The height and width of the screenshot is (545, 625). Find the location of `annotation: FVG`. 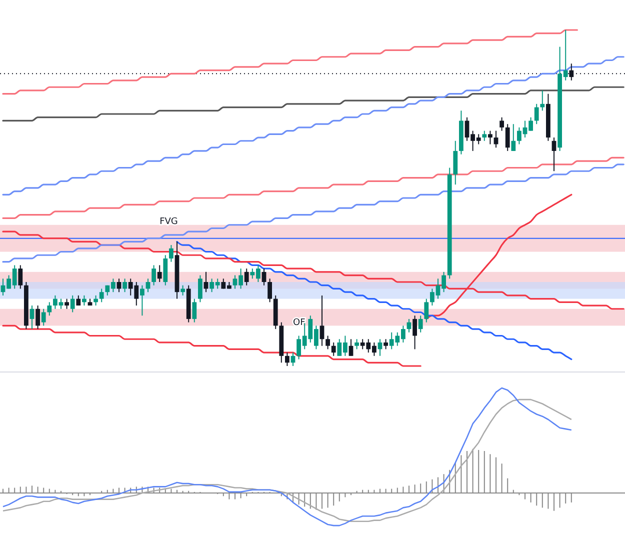

annotation: FVG is located at coordinates (169, 222).